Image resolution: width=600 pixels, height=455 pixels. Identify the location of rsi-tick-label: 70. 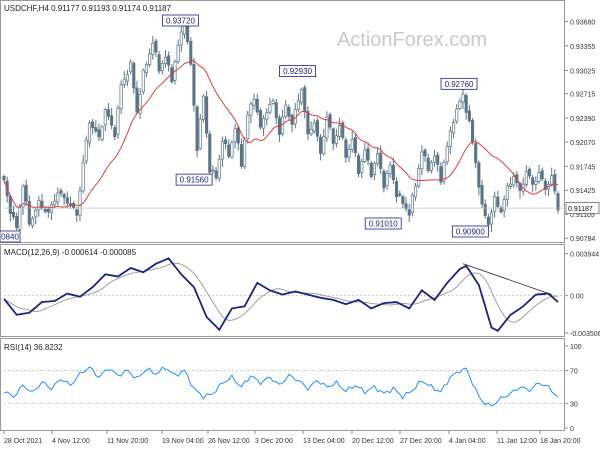
(574, 372).